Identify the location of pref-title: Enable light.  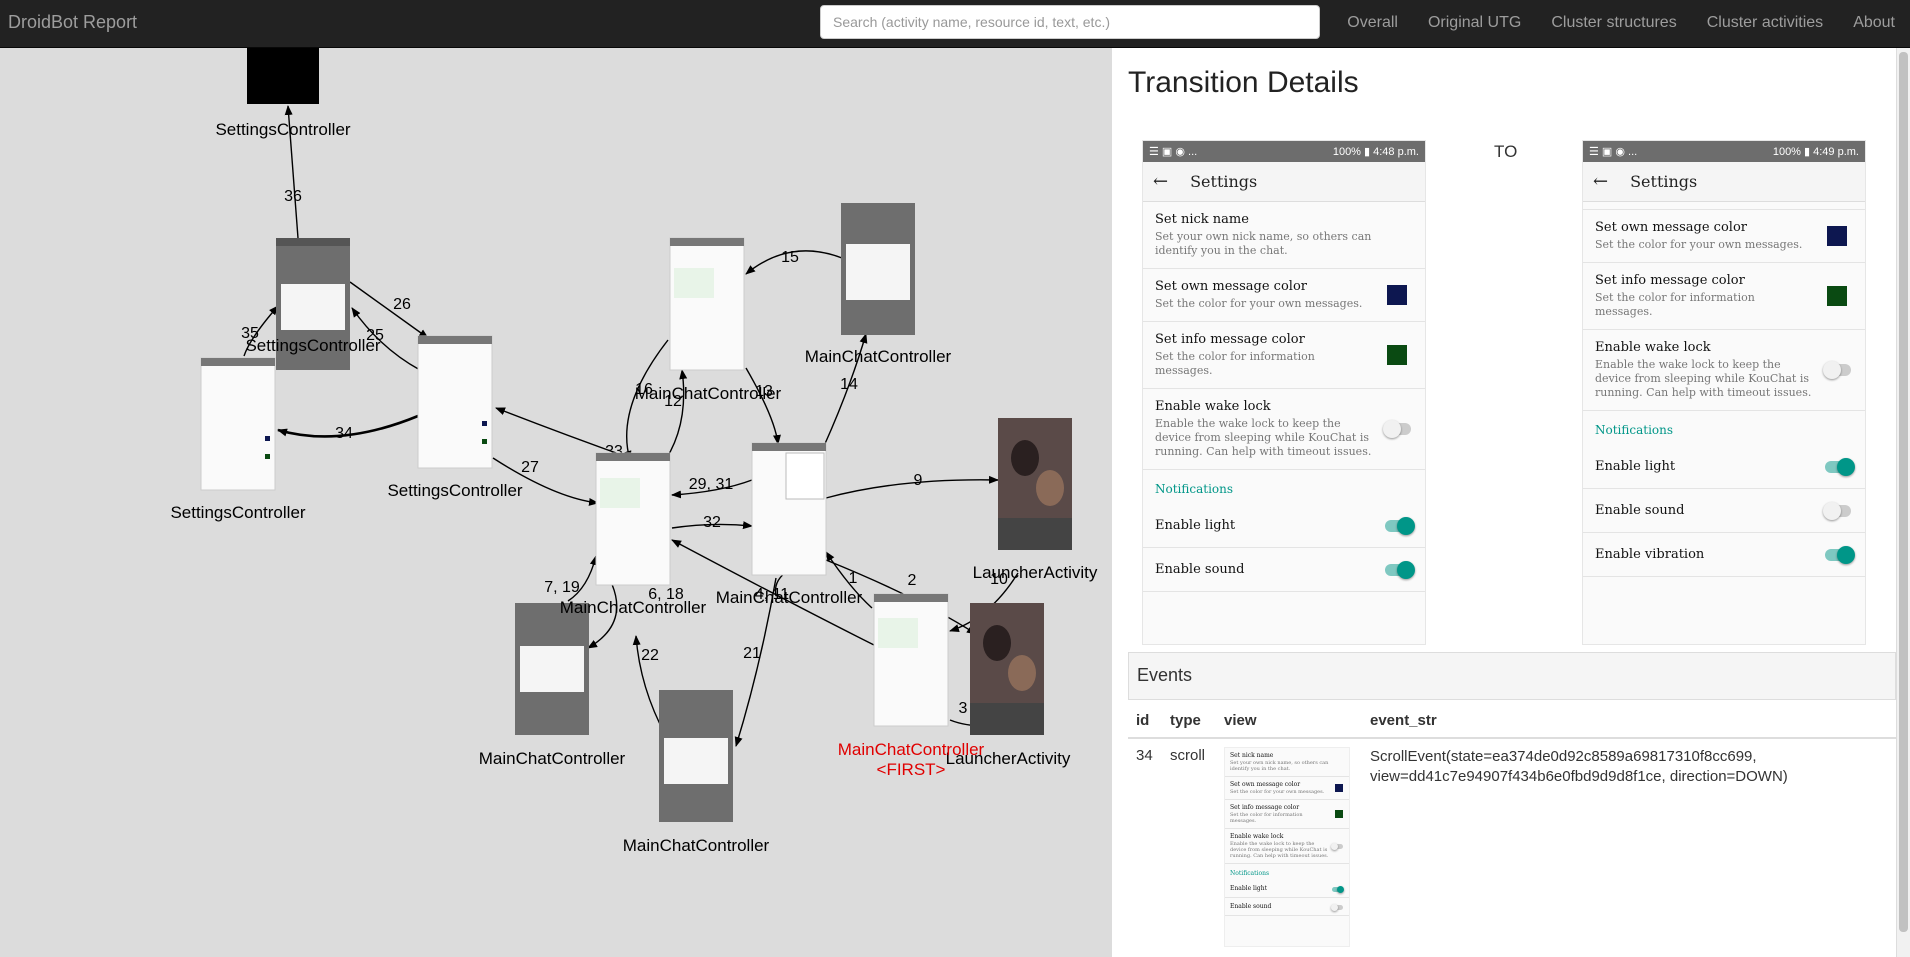
(1248, 888).